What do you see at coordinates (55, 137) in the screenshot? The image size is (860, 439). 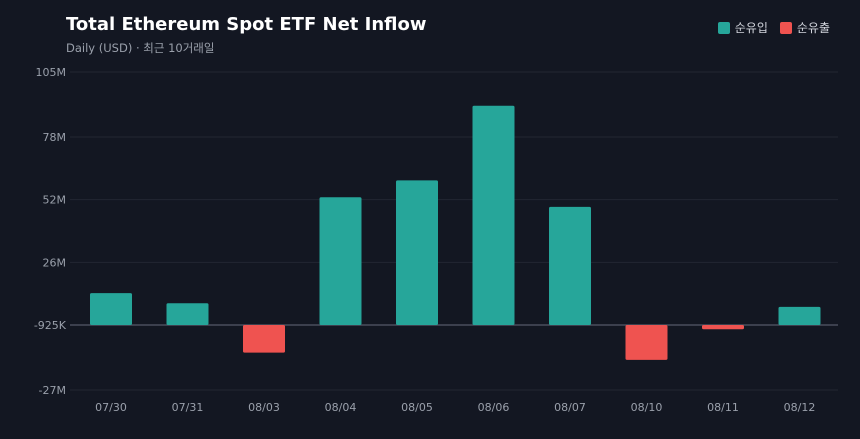 I see `y-tick-label: 78M` at bounding box center [55, 137].